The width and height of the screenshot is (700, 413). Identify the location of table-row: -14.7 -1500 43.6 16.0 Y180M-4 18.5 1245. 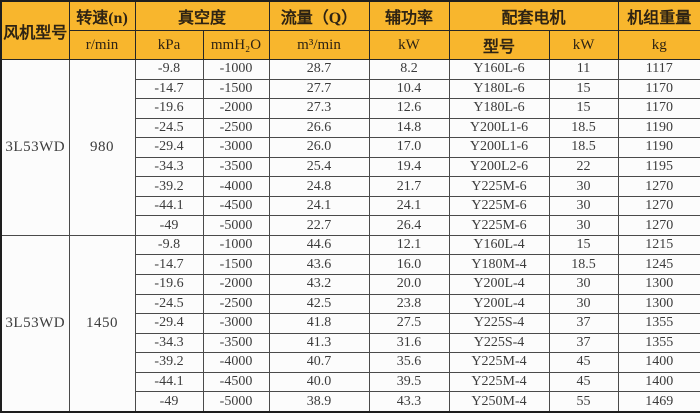
(350, 265).